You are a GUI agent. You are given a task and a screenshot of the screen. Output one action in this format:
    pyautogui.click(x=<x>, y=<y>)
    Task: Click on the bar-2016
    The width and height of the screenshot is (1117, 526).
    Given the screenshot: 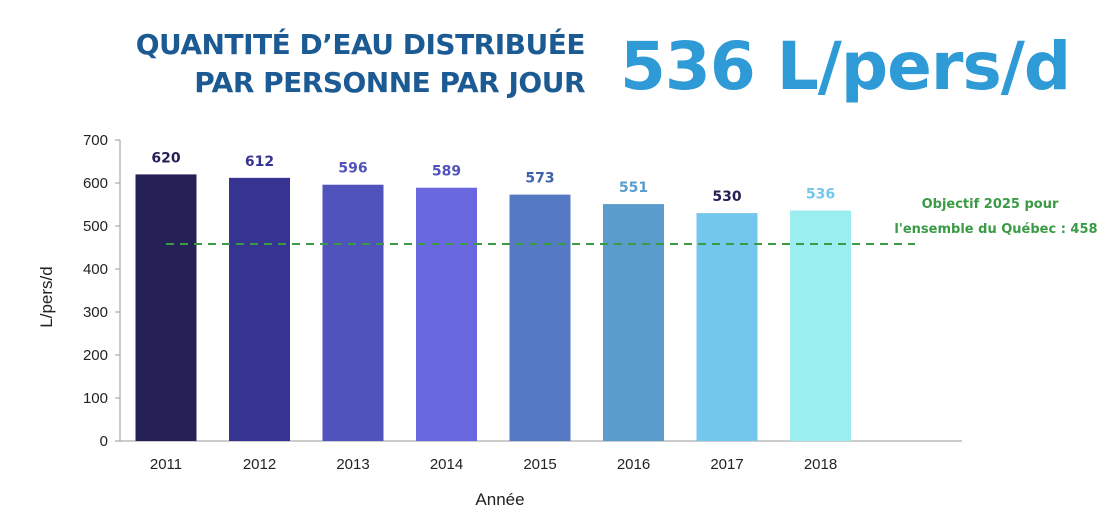 What is the action you would take?
    pyautogui.click(x=633, y=322)
    